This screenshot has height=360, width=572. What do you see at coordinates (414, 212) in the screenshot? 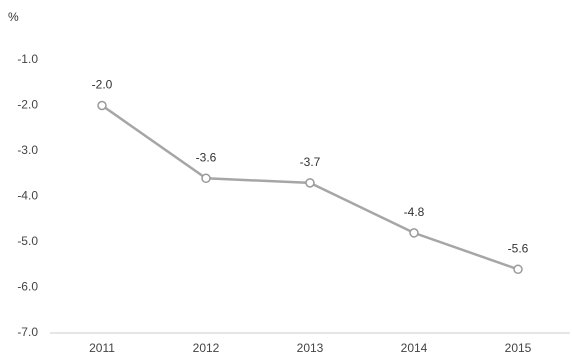
I see `data-label: -4.8` at bounding box center [414, 212].